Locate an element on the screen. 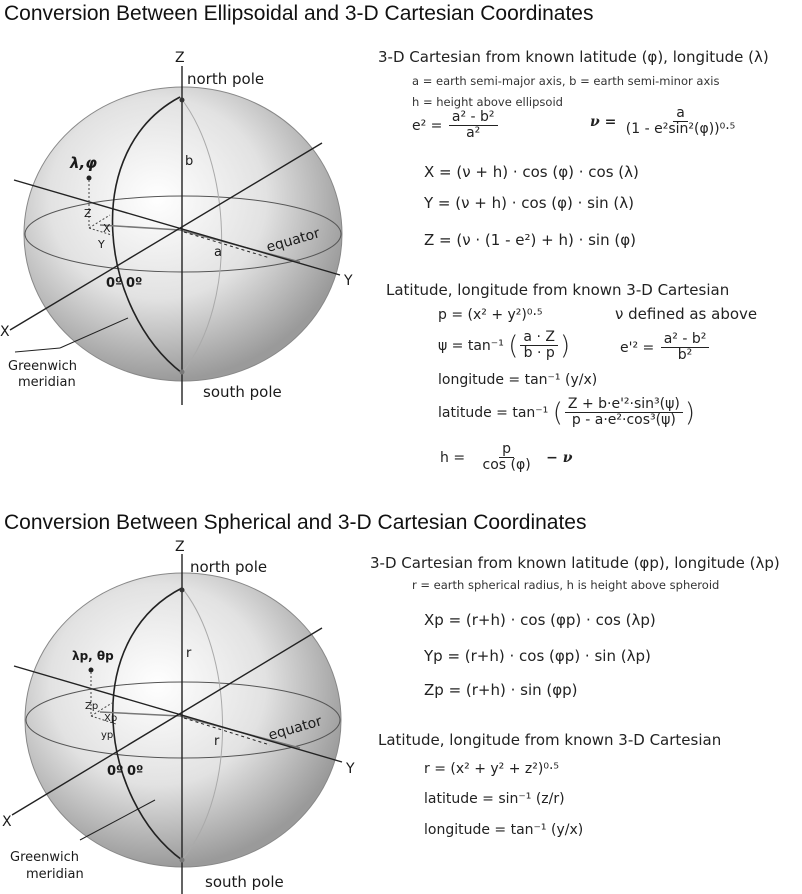 This screenshot has height=894, width=802. longitude-equation: longitude = tan⁻¹ (y/x) is located at coordinates (518, 380).